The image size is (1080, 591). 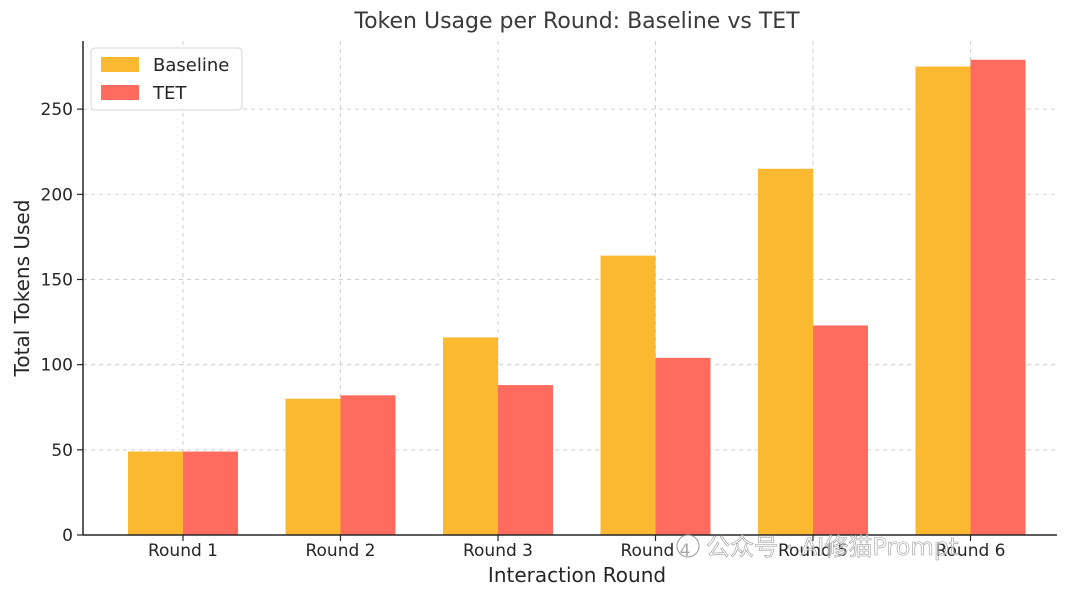 What do you see at coordinates (120, 64) in the screenshot?
I see `legend-swatch-baseline` at bounding box center [120, 64].